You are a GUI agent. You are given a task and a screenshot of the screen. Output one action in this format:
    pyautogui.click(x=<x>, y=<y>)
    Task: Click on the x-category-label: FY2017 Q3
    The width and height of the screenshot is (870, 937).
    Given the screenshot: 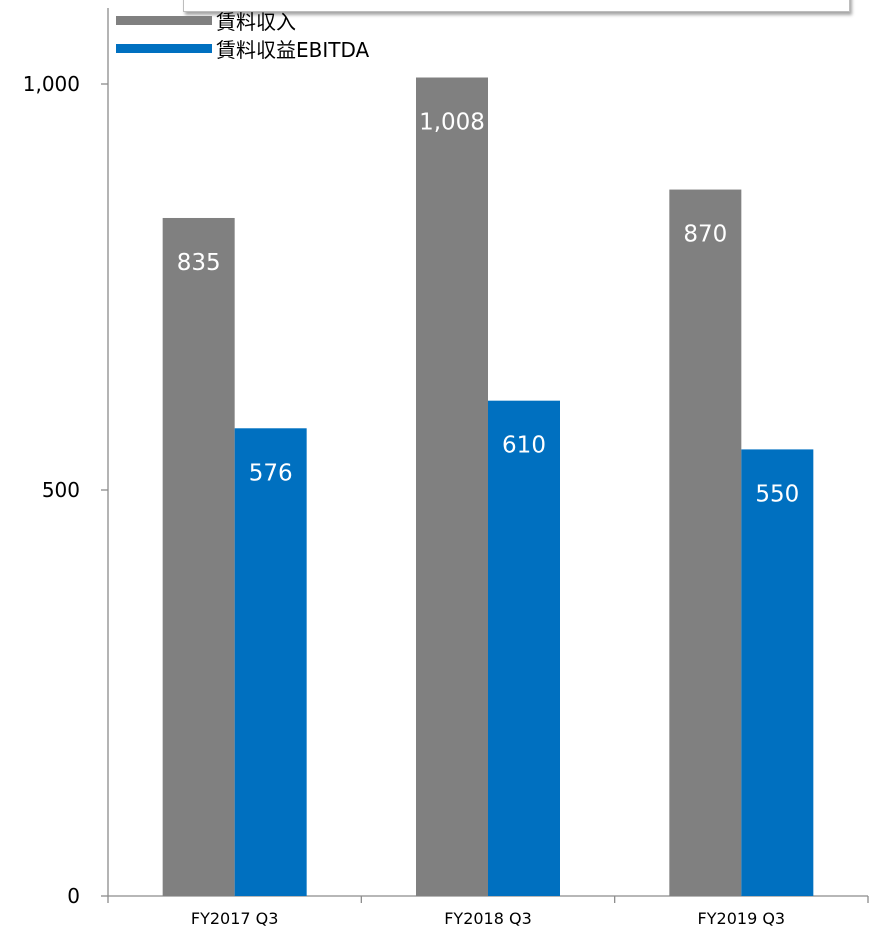 What is the action you would take?
    pyautogui.click(x=235, y=918)
    